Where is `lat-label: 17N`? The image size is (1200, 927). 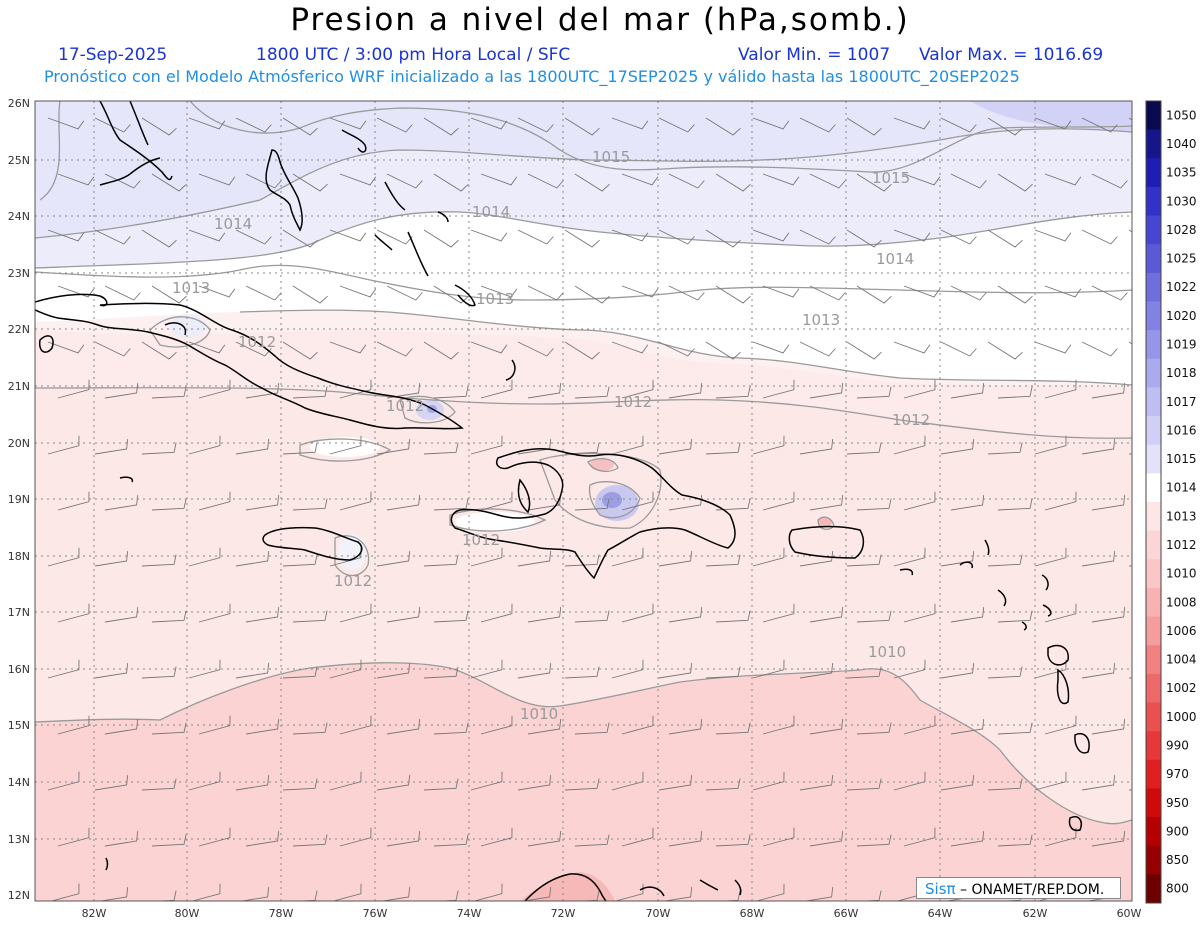
lat-label: 17N is located at coordinates (19, 612).